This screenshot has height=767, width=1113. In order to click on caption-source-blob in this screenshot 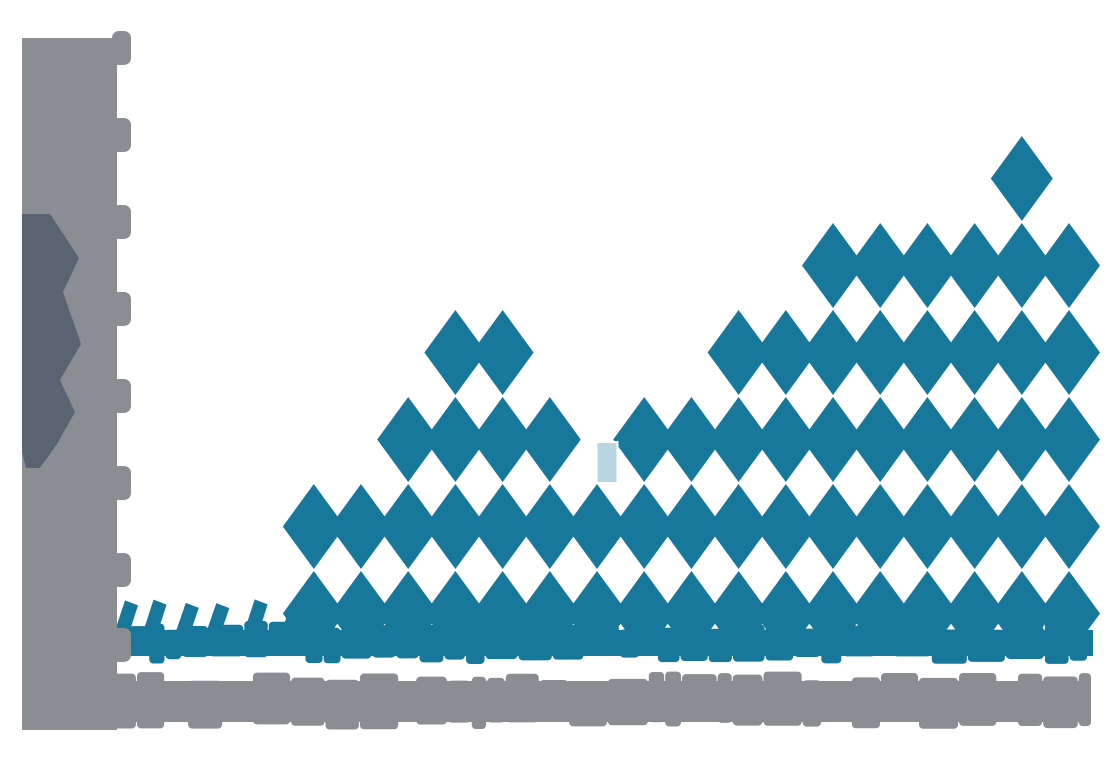, I will do `click(558, 700)`.